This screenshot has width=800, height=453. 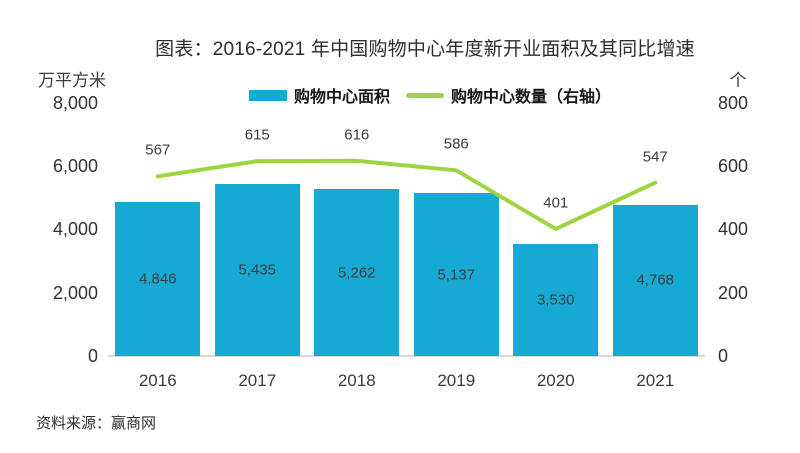 I want to click on right-axis-unit: 个, so click(x=738, y=80).